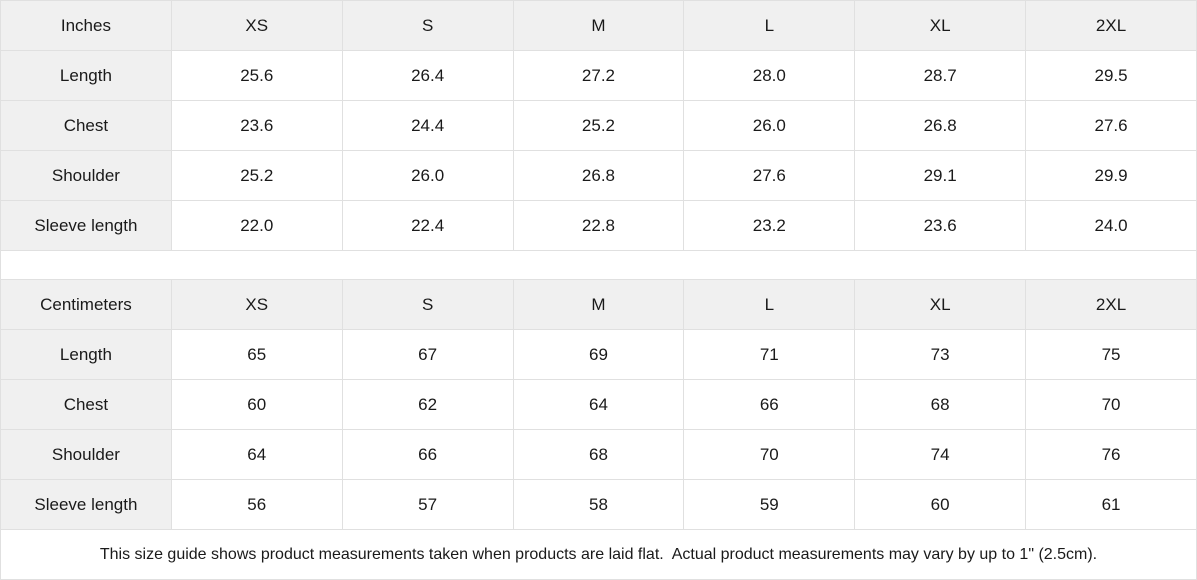 The width and height of the screenshot is (1197, 580). Describe the element at coordinates (769, 504) in the screenshot. I see `measurement-cell: 59` at that location.